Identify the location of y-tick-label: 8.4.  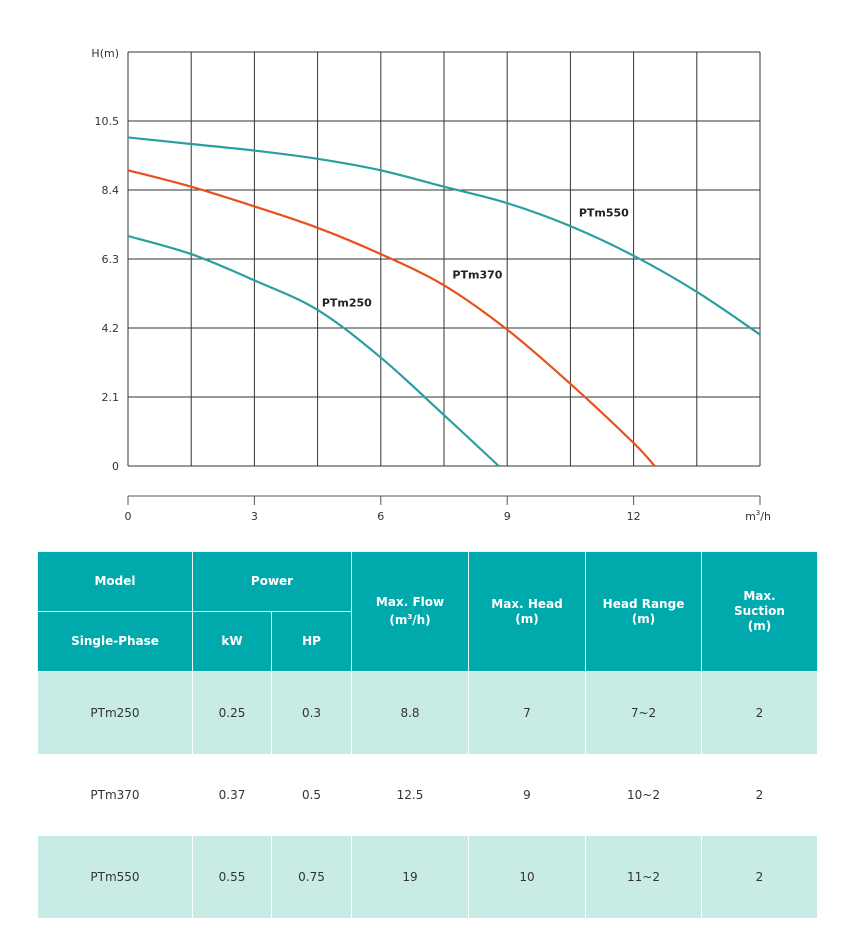
(111, 190).